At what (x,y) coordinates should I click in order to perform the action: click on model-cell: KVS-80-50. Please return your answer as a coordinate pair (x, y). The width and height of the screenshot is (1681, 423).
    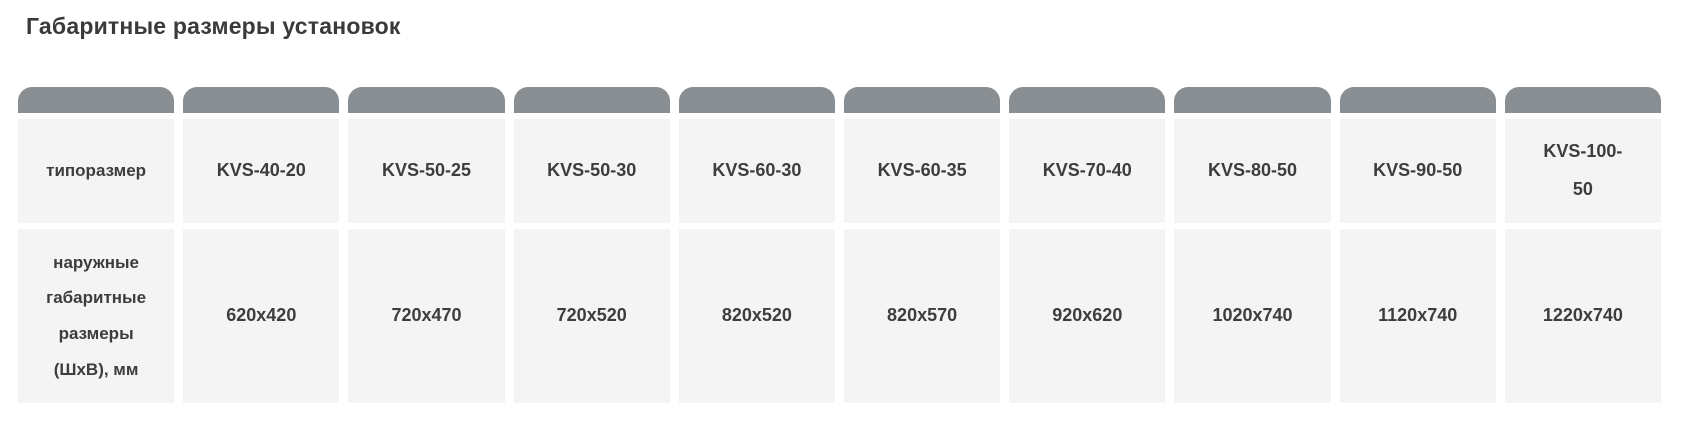
    Looking at the image, I should click on (1252, 171).